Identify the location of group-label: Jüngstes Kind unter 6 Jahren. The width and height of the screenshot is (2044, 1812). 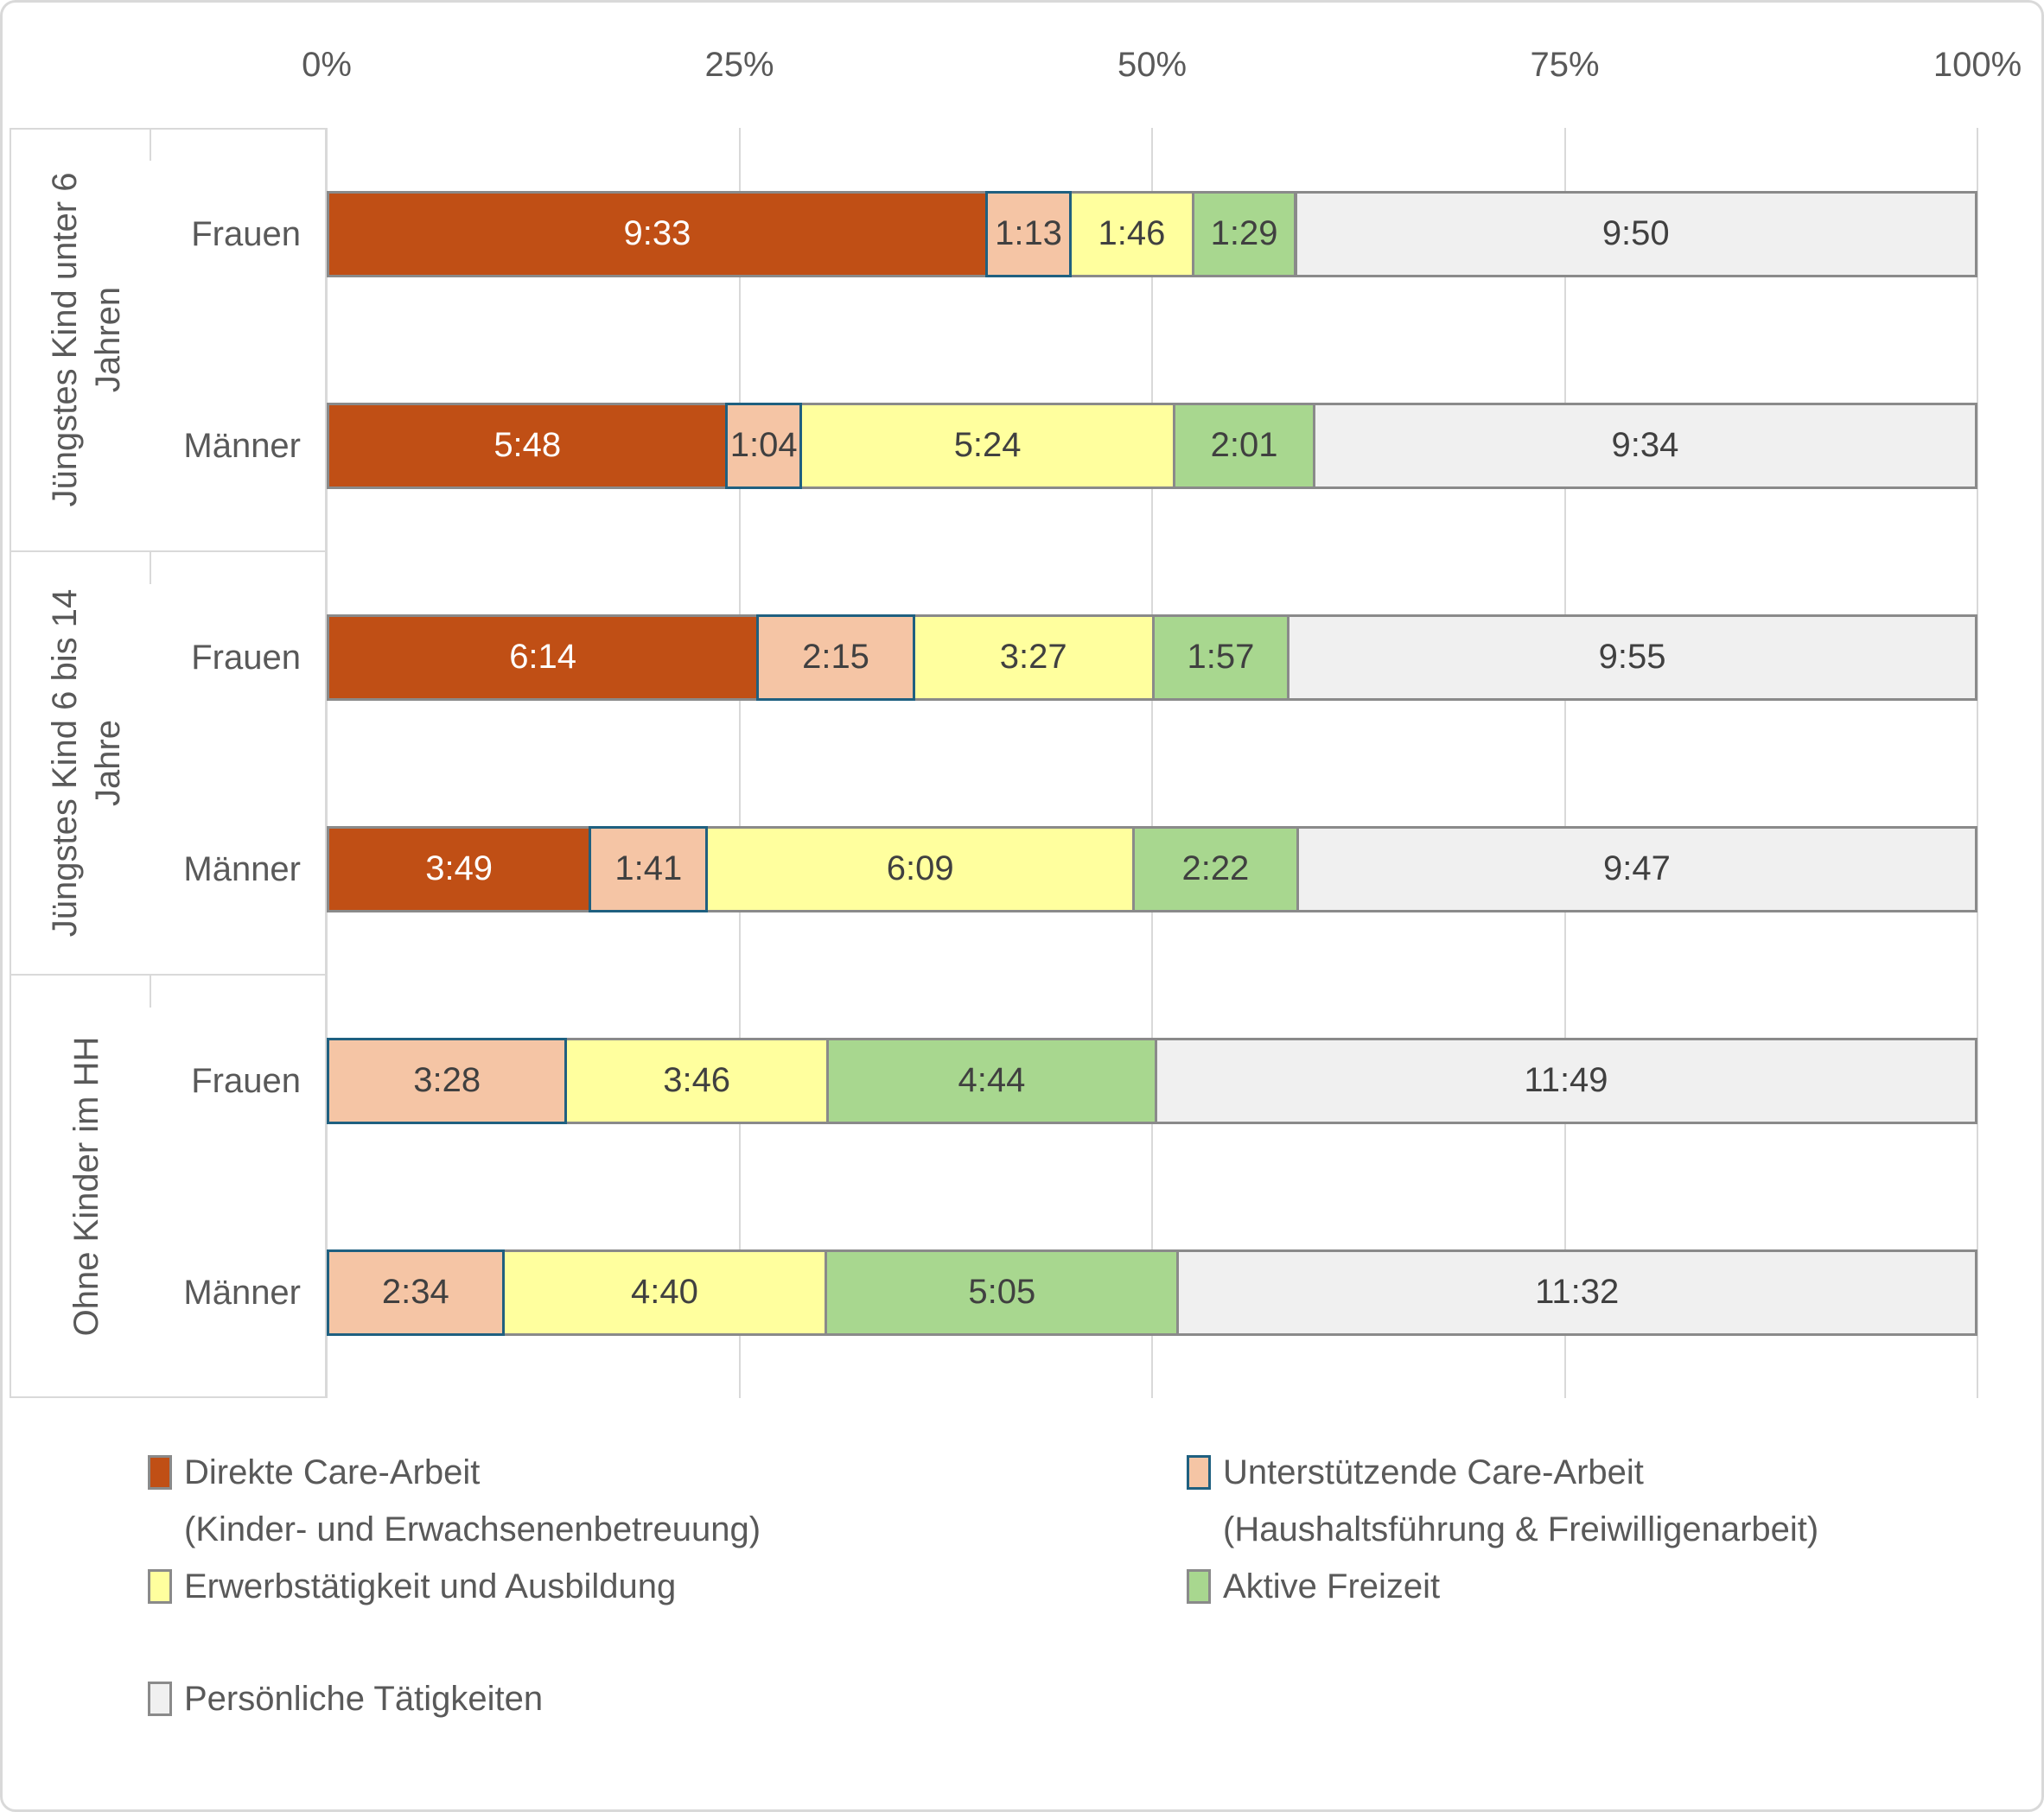
(86, 339).